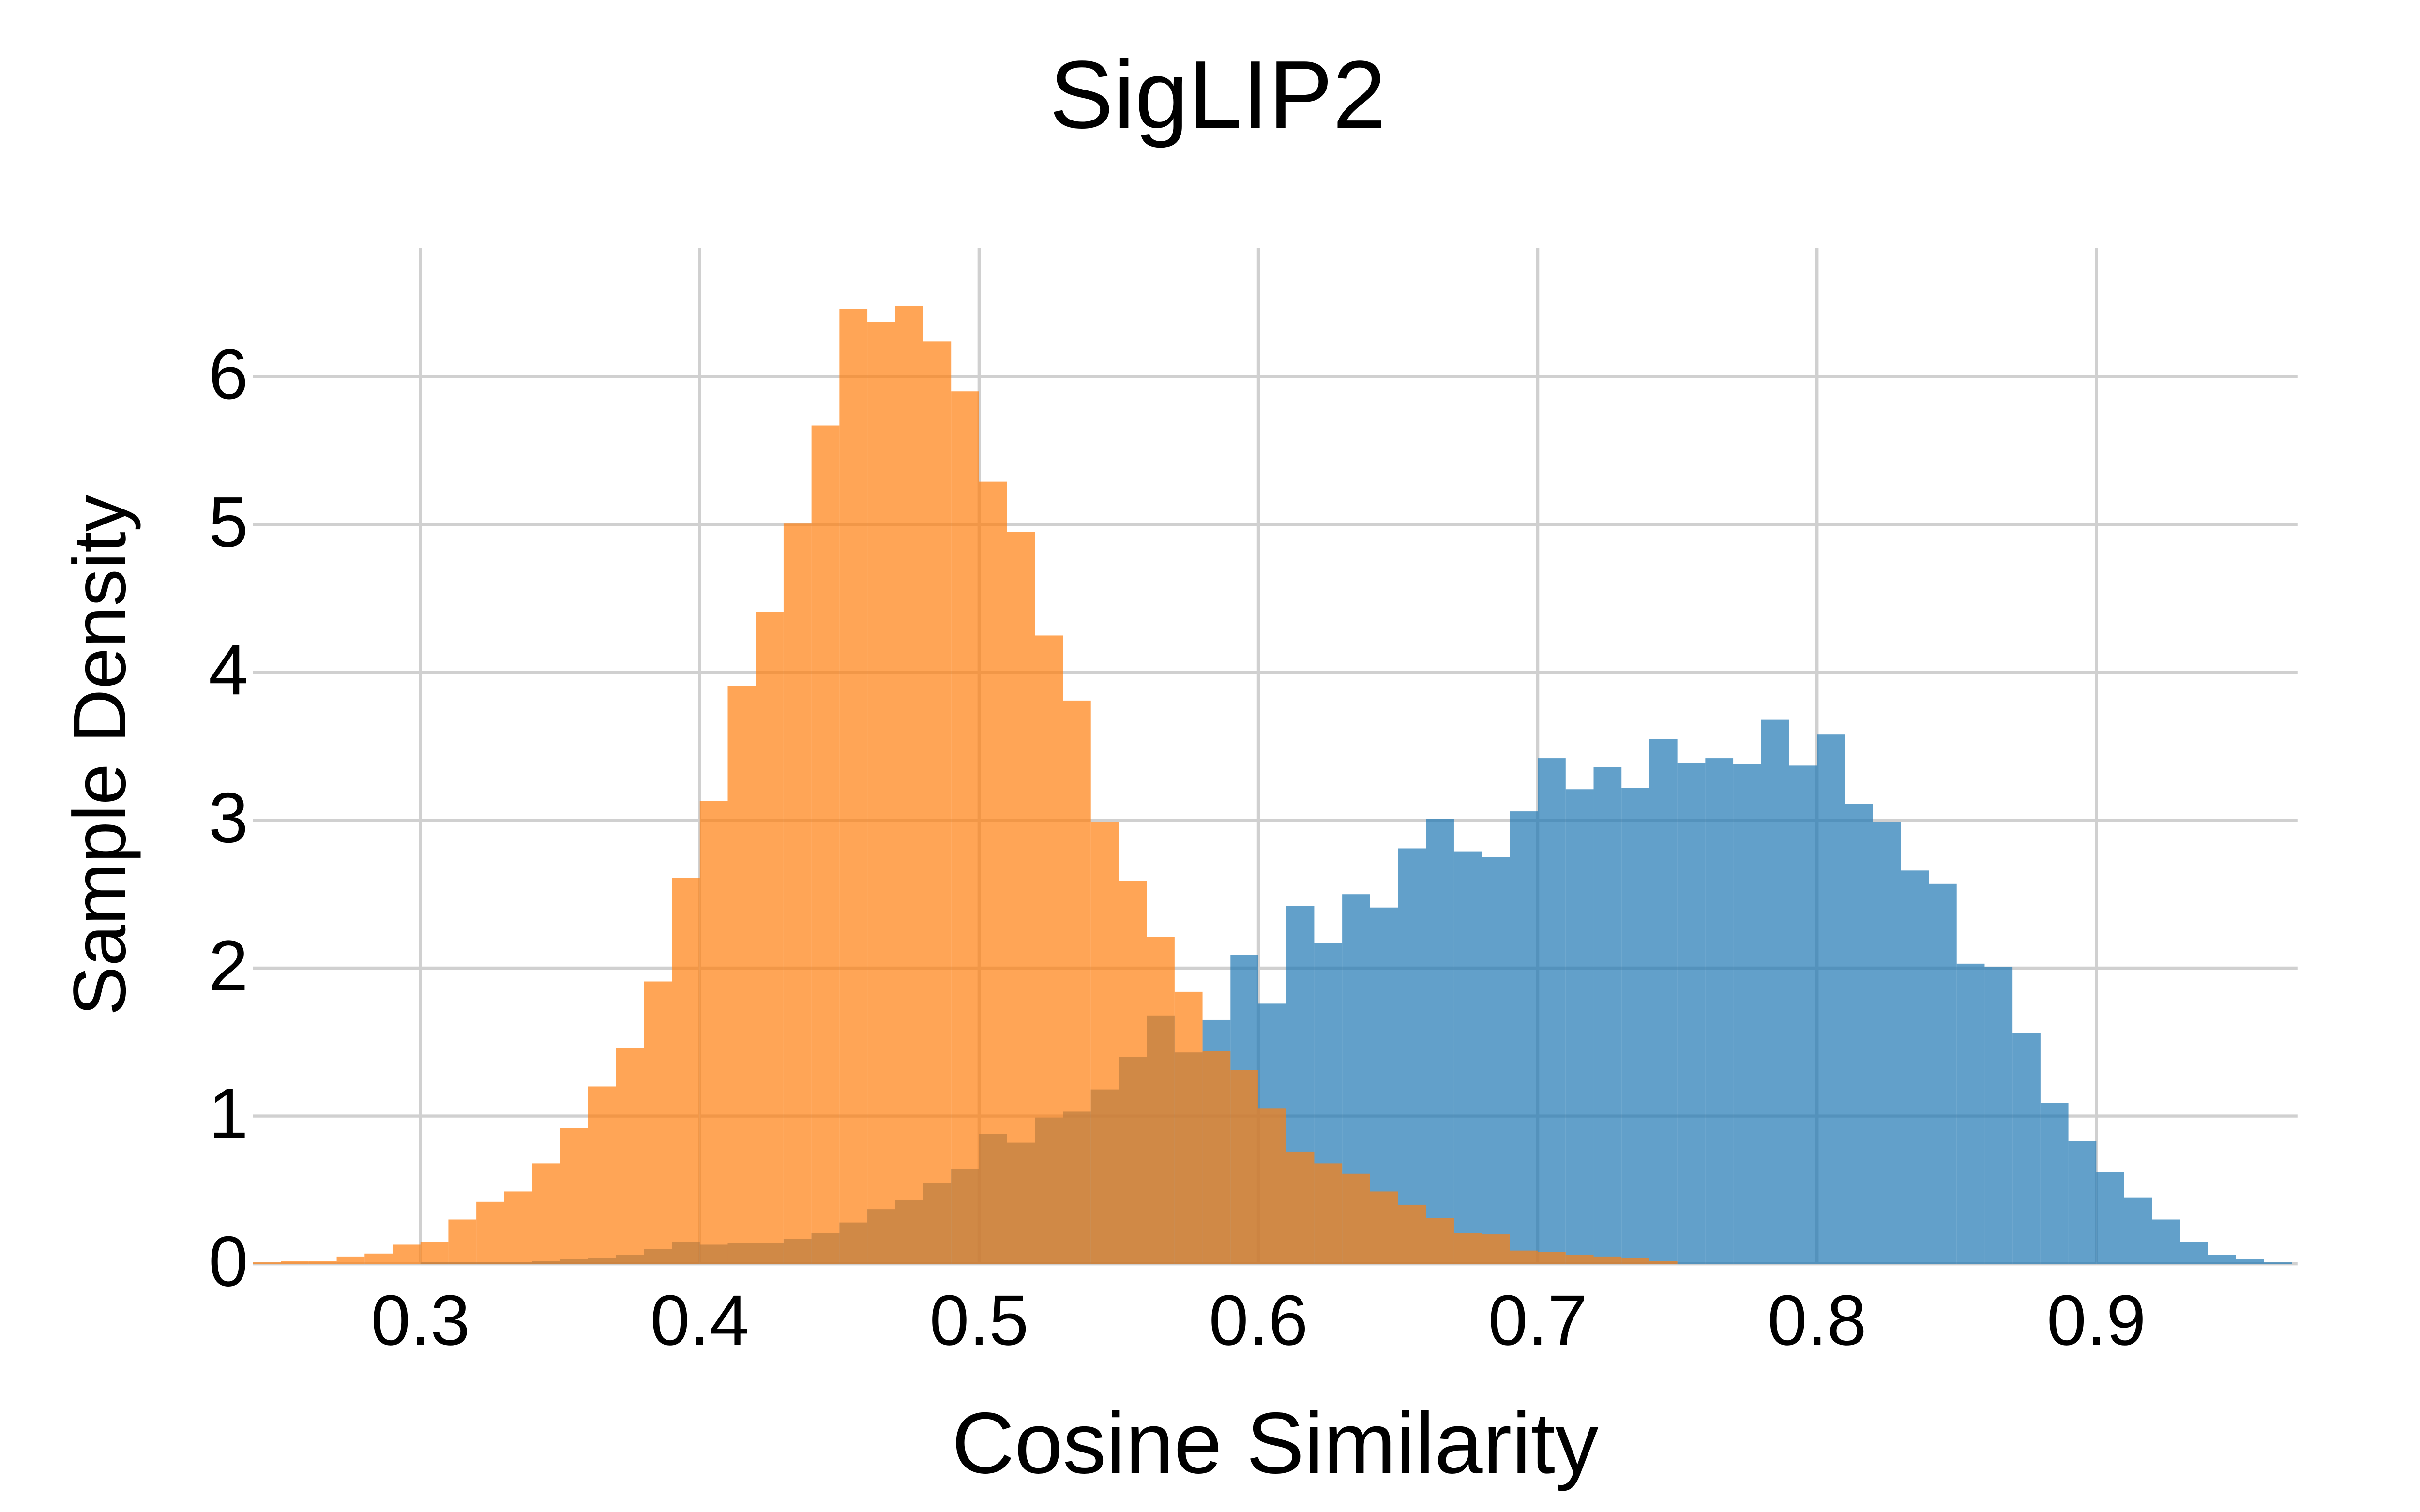 This screenshot has height=1512, width=2420. What do you see at coordinates (228, 818) in the screenshot?
I see `y-tick-label: 3` at bounding box center [228, 818].